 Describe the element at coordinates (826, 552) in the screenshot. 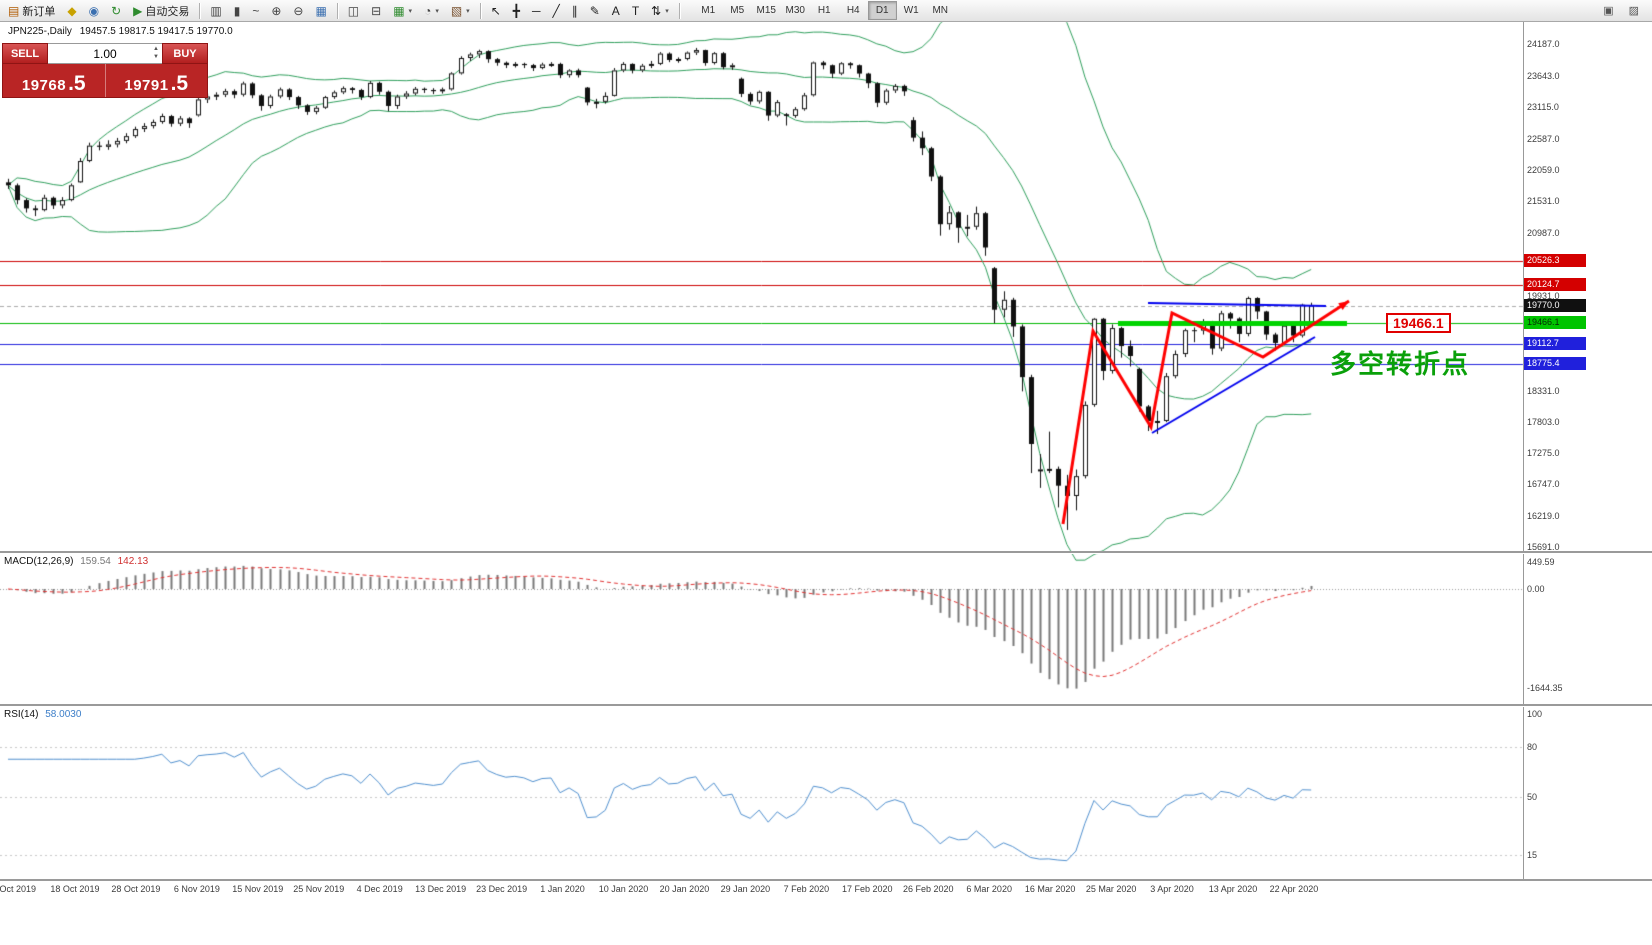

I see `macd-panel-separator` at that location.